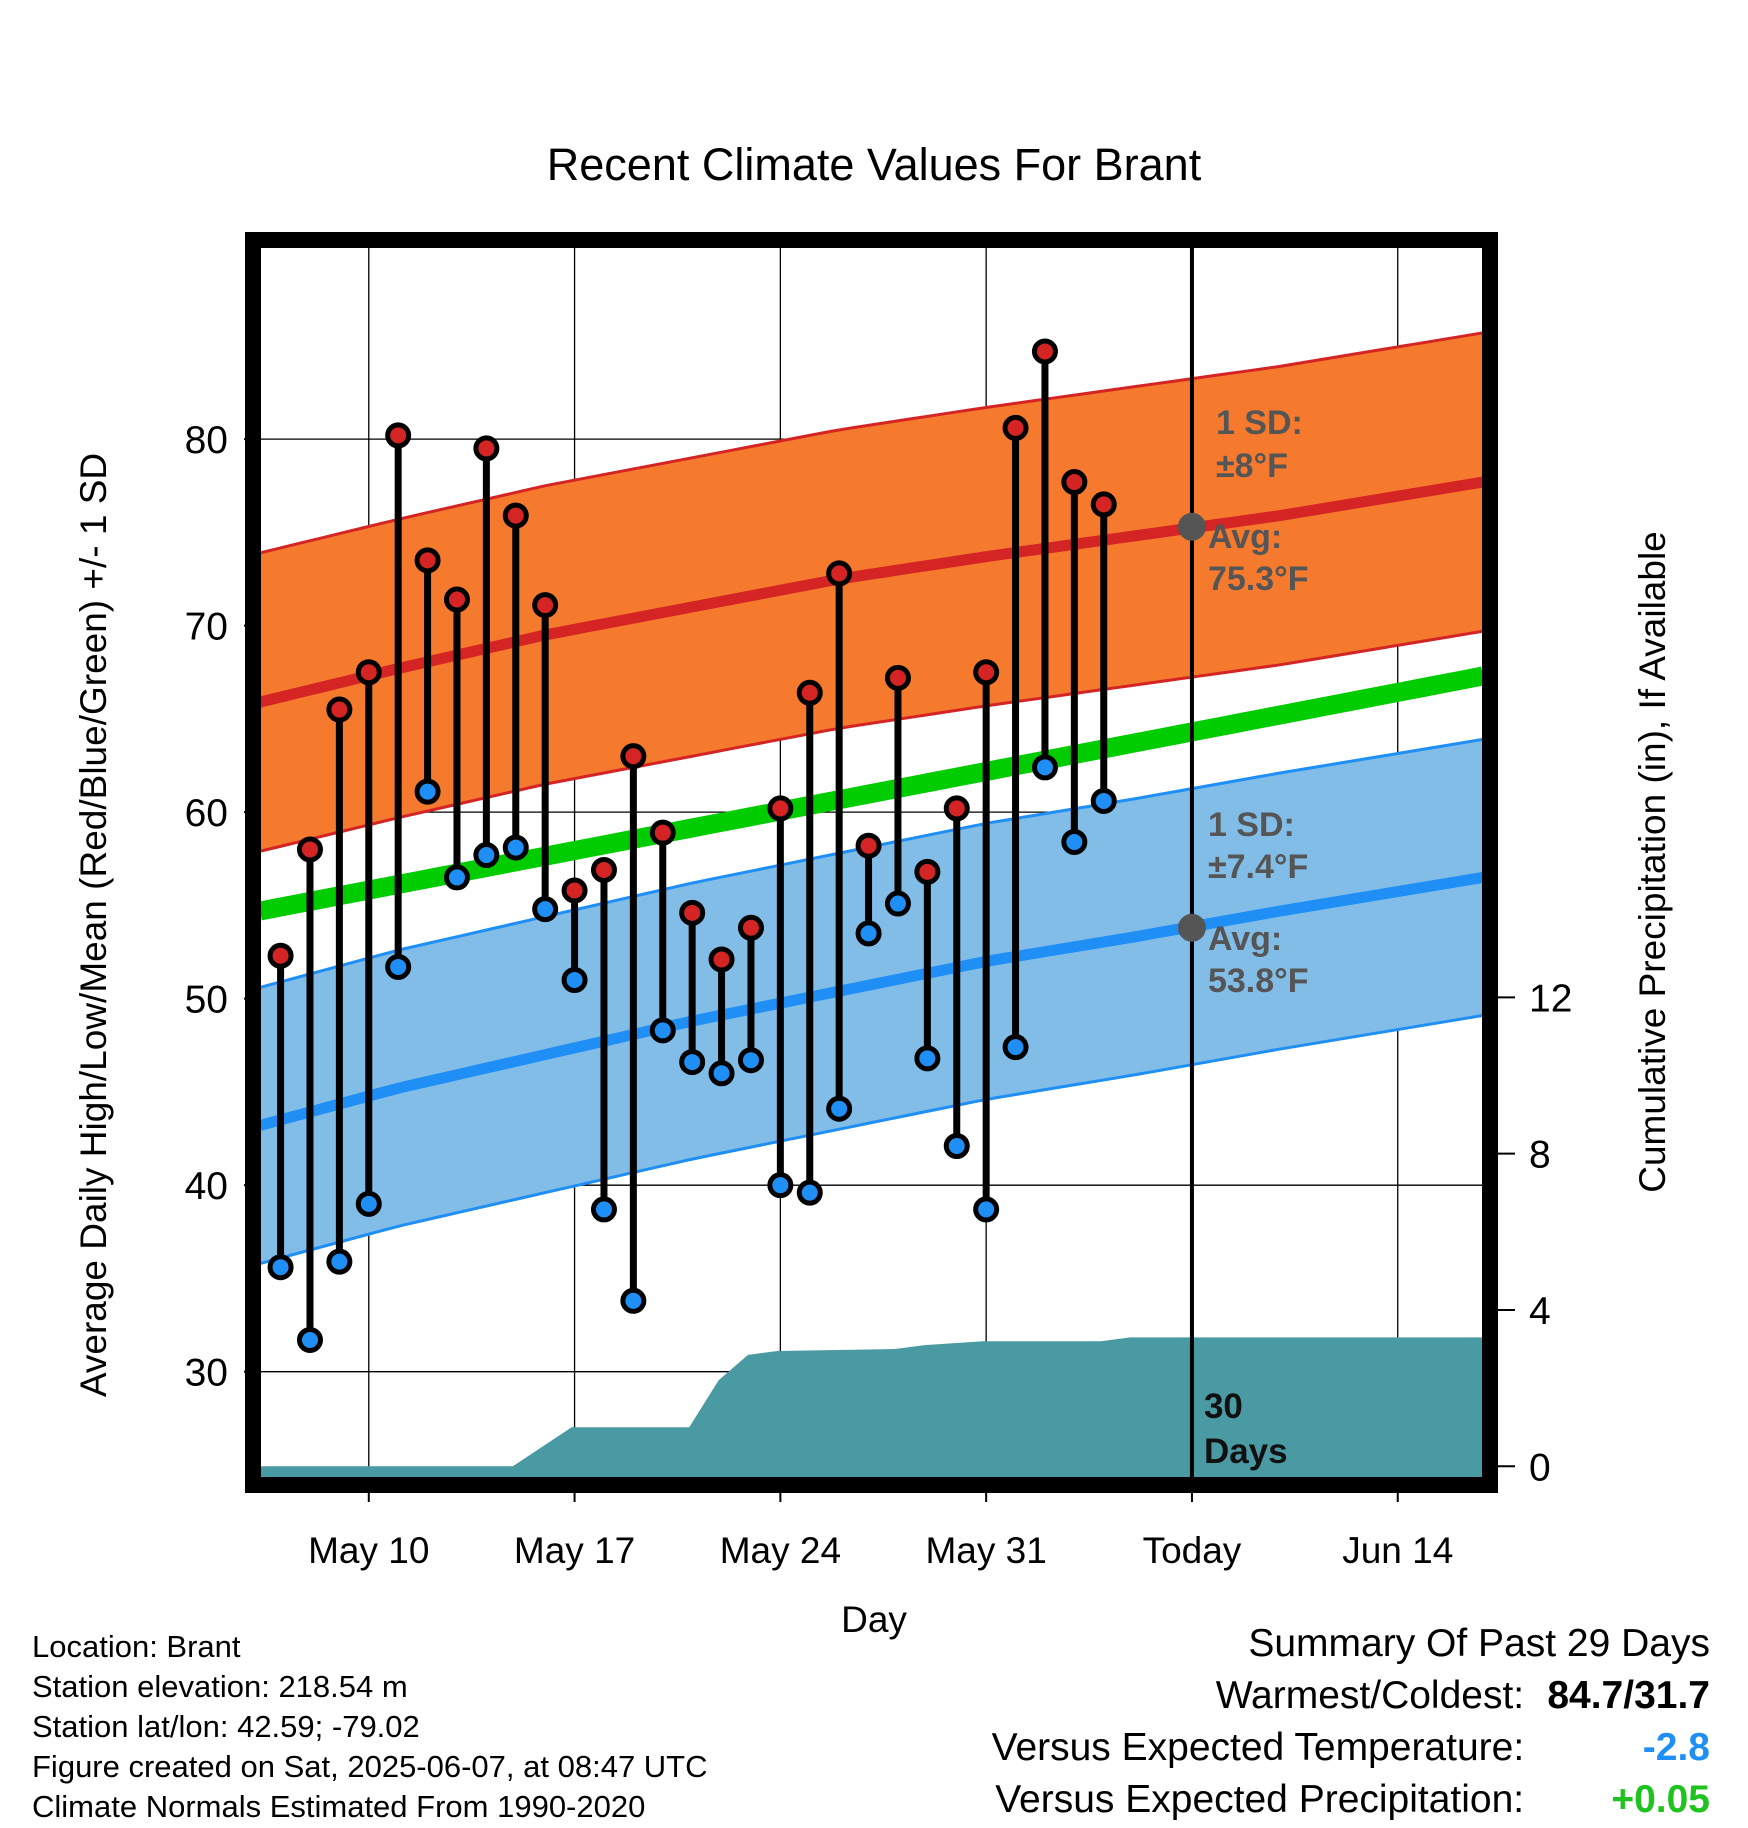  I want to click on summary-temp-label: Versus Expected Temperature:, so click(1258, 1747).